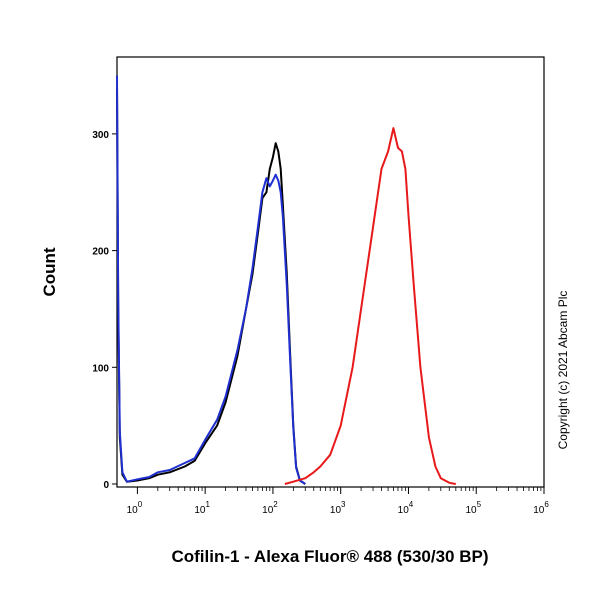 This screenshot has width=600, height=600. I want to click on x-tick-exponent: 0, so click(140, 504).